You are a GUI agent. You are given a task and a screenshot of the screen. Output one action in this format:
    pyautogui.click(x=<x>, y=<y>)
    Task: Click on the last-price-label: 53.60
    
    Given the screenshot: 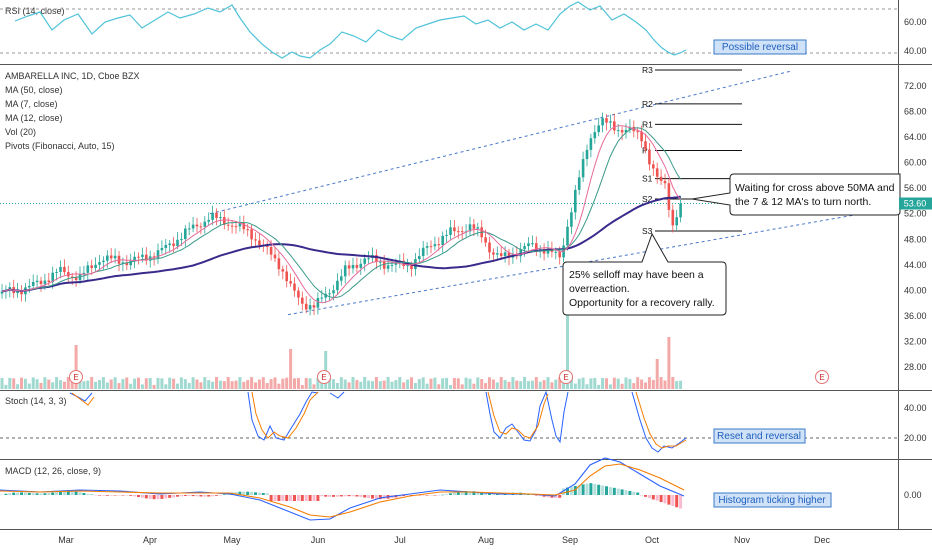 What is the action you would take?
    pyautogui.click(x=915, y=203)
    